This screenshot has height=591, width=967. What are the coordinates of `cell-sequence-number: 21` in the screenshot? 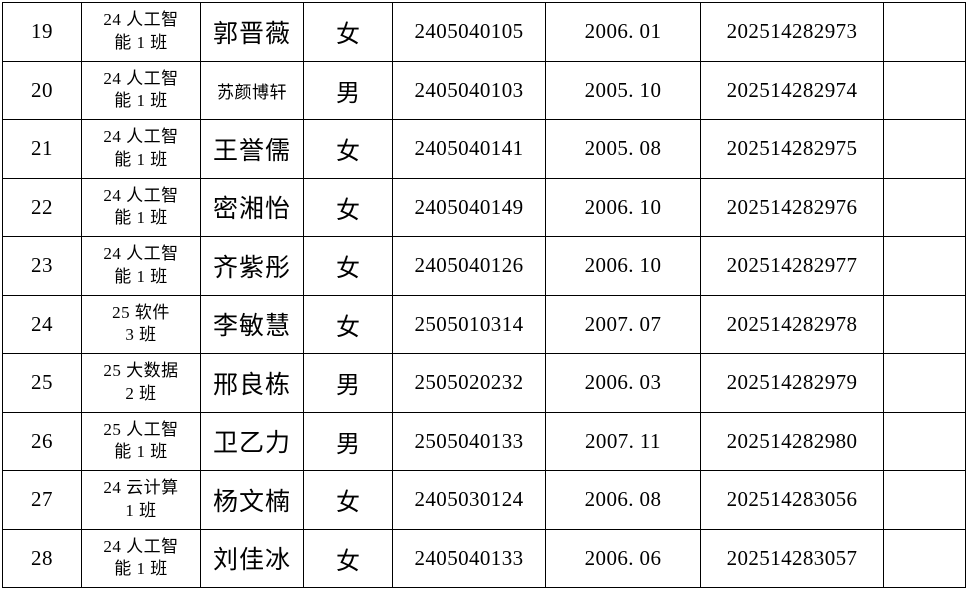 It's located at (42, 149).